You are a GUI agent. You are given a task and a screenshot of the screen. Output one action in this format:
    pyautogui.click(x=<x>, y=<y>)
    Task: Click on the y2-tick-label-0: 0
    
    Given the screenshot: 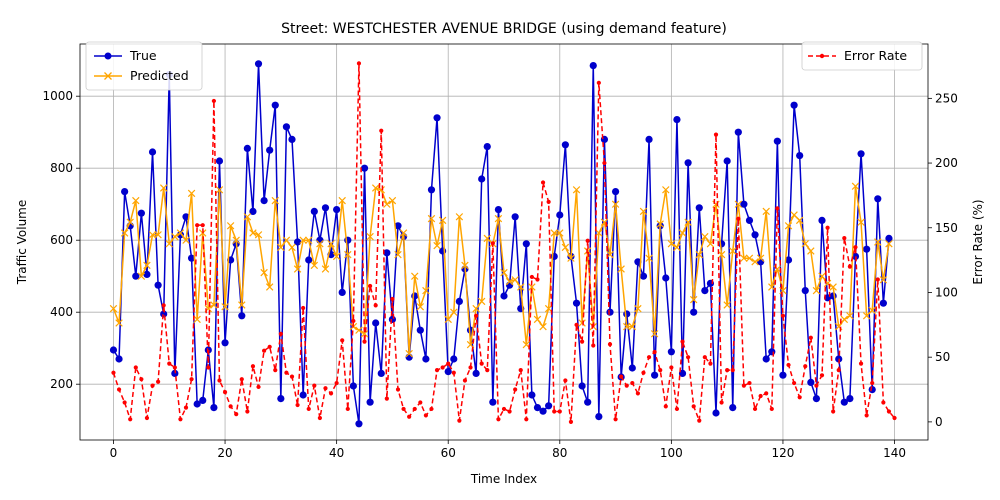 What is the action you would take?
    pyautogui.click(x=939, y=422)
    